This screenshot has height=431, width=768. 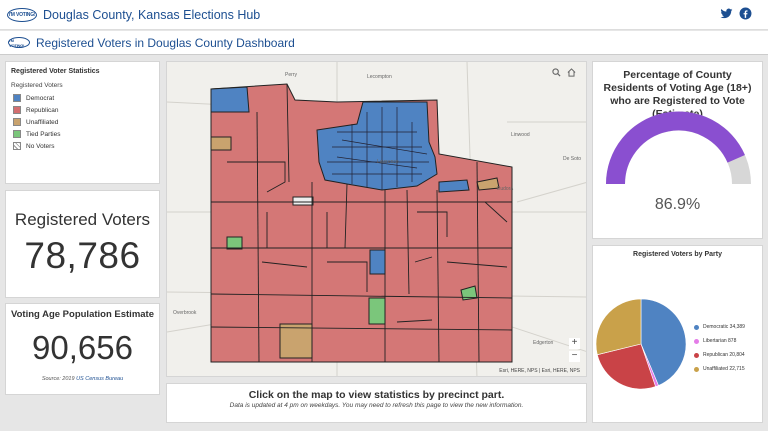 I want to click on party-legend-label: Democratic 34,389, so click(x=724, y=327).